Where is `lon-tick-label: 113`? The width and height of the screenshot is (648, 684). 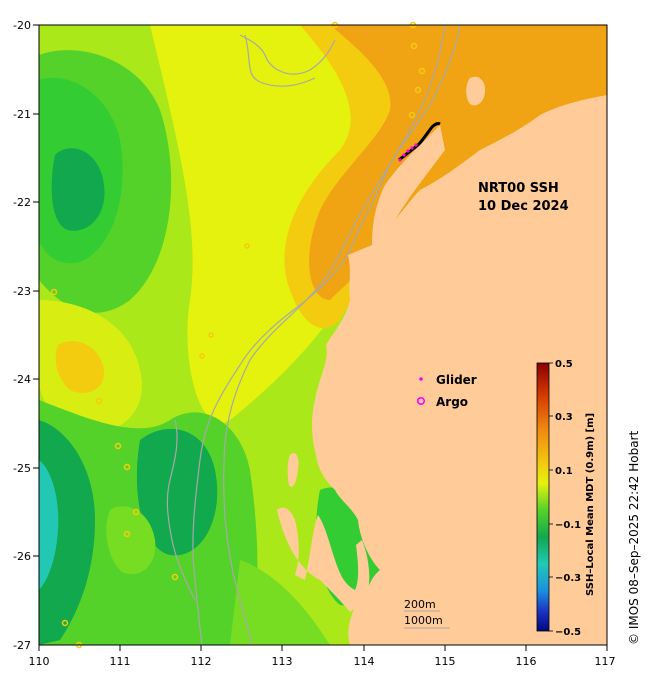
lon-tick-label: 113 is located at coordinates (282, 661).